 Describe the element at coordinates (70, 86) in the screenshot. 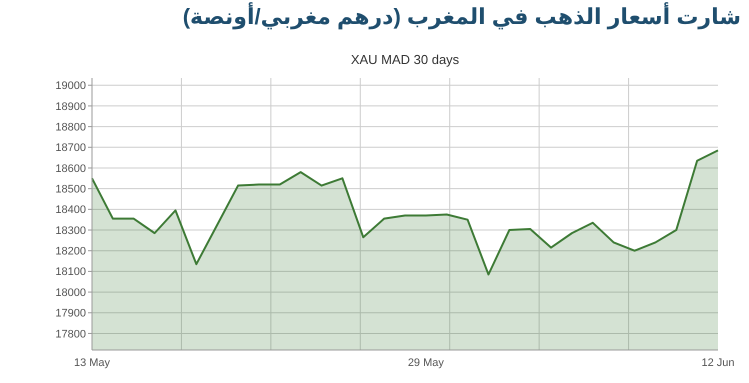

I see `y-tick-label: 19000` at that location.